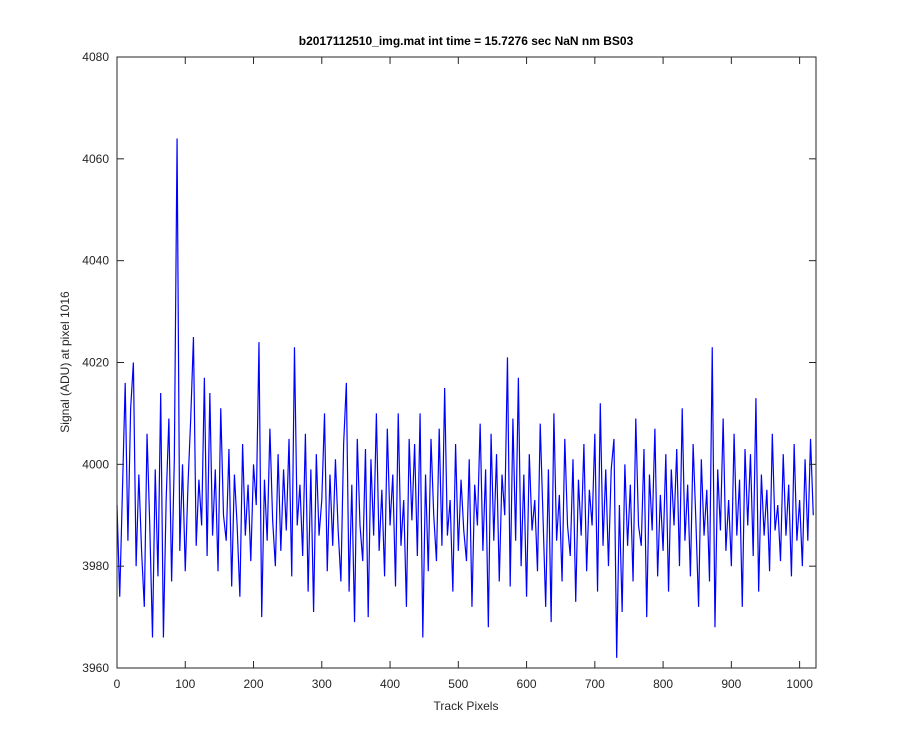 The image size is (900, 750). Describe the element at coordinates (731, 684) in the screenshot. I see `x-tick-label: 900` at that location.